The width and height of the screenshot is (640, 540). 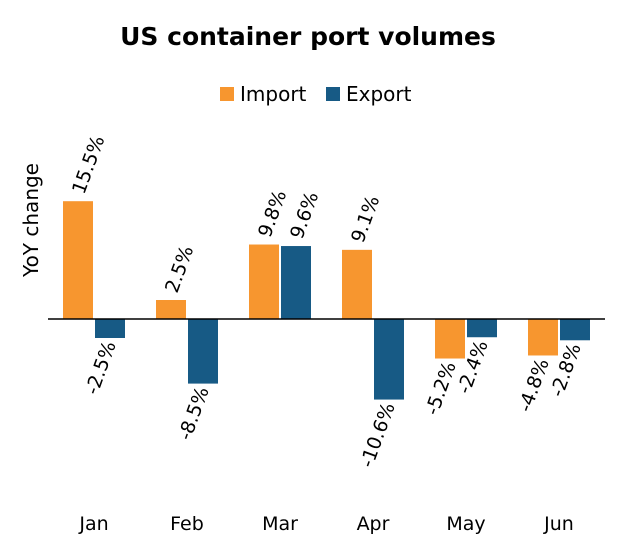 What do you see at coordinates (357, 284) in the screenshot?
I see `bar-import-apr` at bounding box center [357, 284].